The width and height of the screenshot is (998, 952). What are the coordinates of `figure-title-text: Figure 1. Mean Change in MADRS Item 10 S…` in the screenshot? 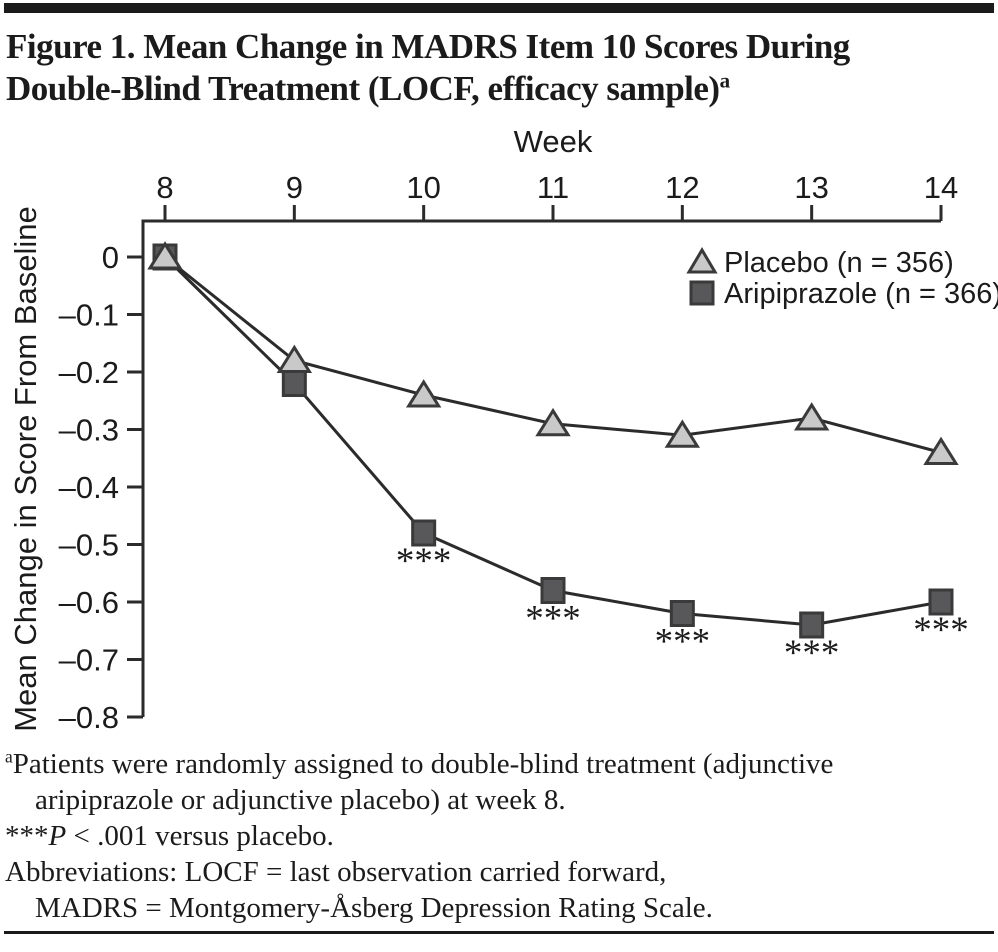 It's located at (428, 67).